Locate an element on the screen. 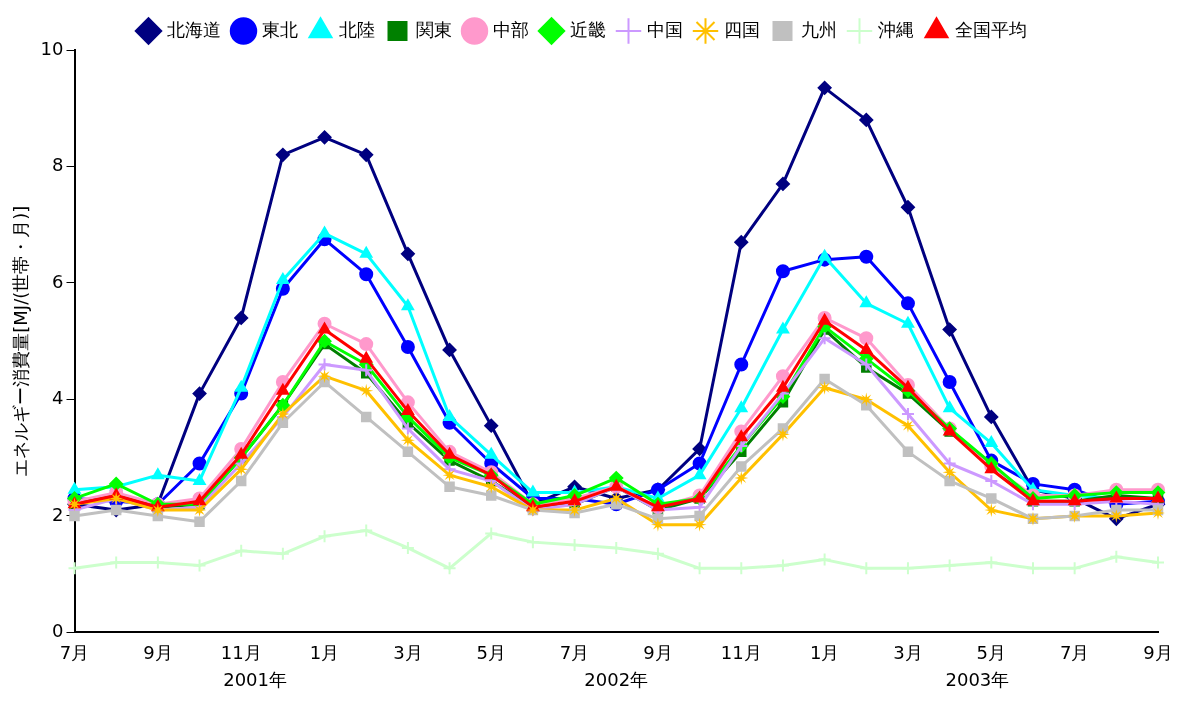  text: 2001年 is located at coordinates (255, 679).